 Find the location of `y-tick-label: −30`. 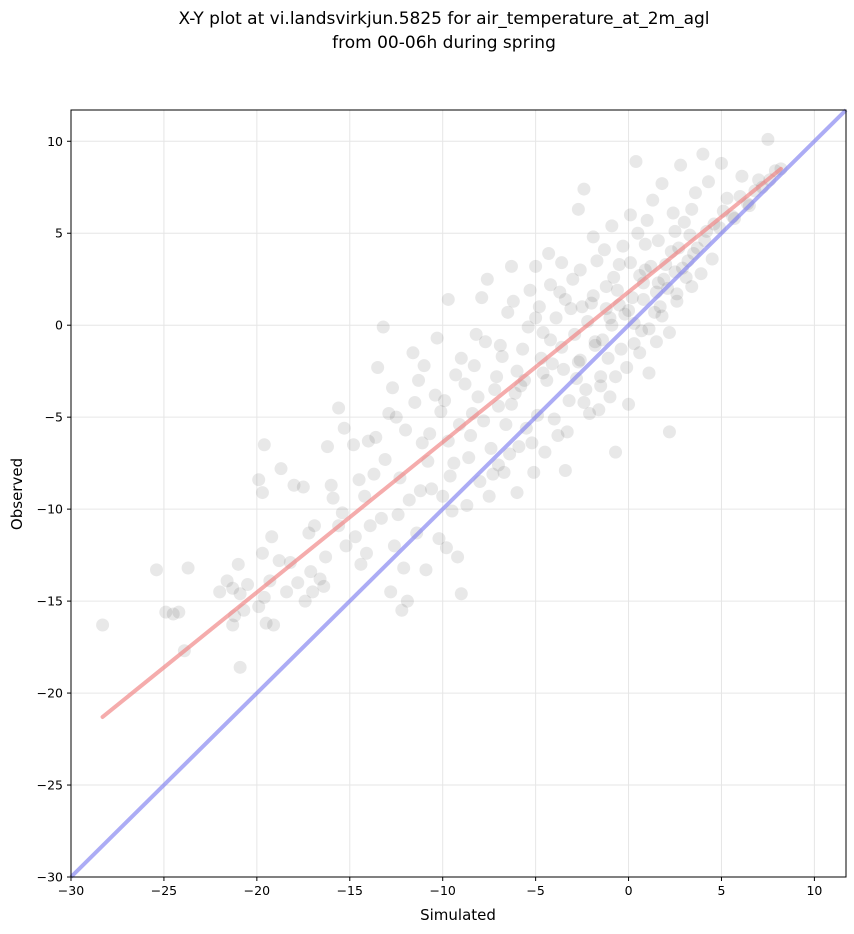

y-tick-label: −30 is located at coordinates (50, 877).